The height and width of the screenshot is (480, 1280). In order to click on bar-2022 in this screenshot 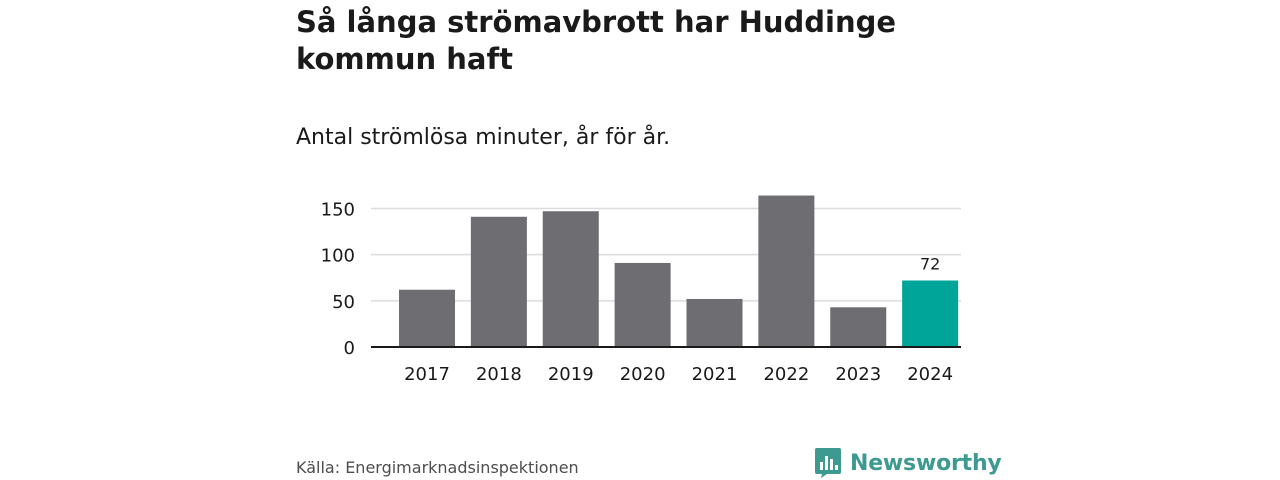, I will do `click(786, 271)`.